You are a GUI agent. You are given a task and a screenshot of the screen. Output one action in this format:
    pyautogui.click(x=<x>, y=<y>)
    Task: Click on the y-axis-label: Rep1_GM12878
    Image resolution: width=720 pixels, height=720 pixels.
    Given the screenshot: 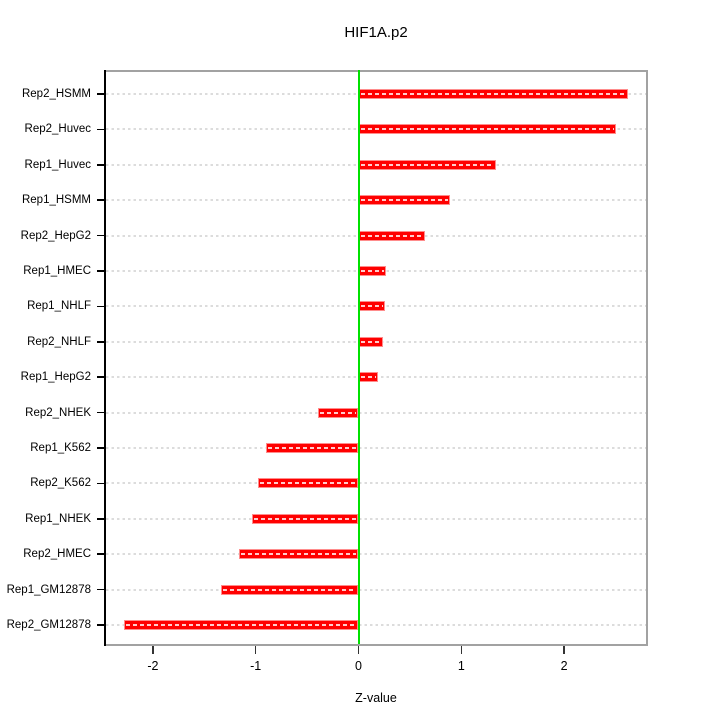 What is the action you would take?
    pyautogui.click(x=48, y=589)
    